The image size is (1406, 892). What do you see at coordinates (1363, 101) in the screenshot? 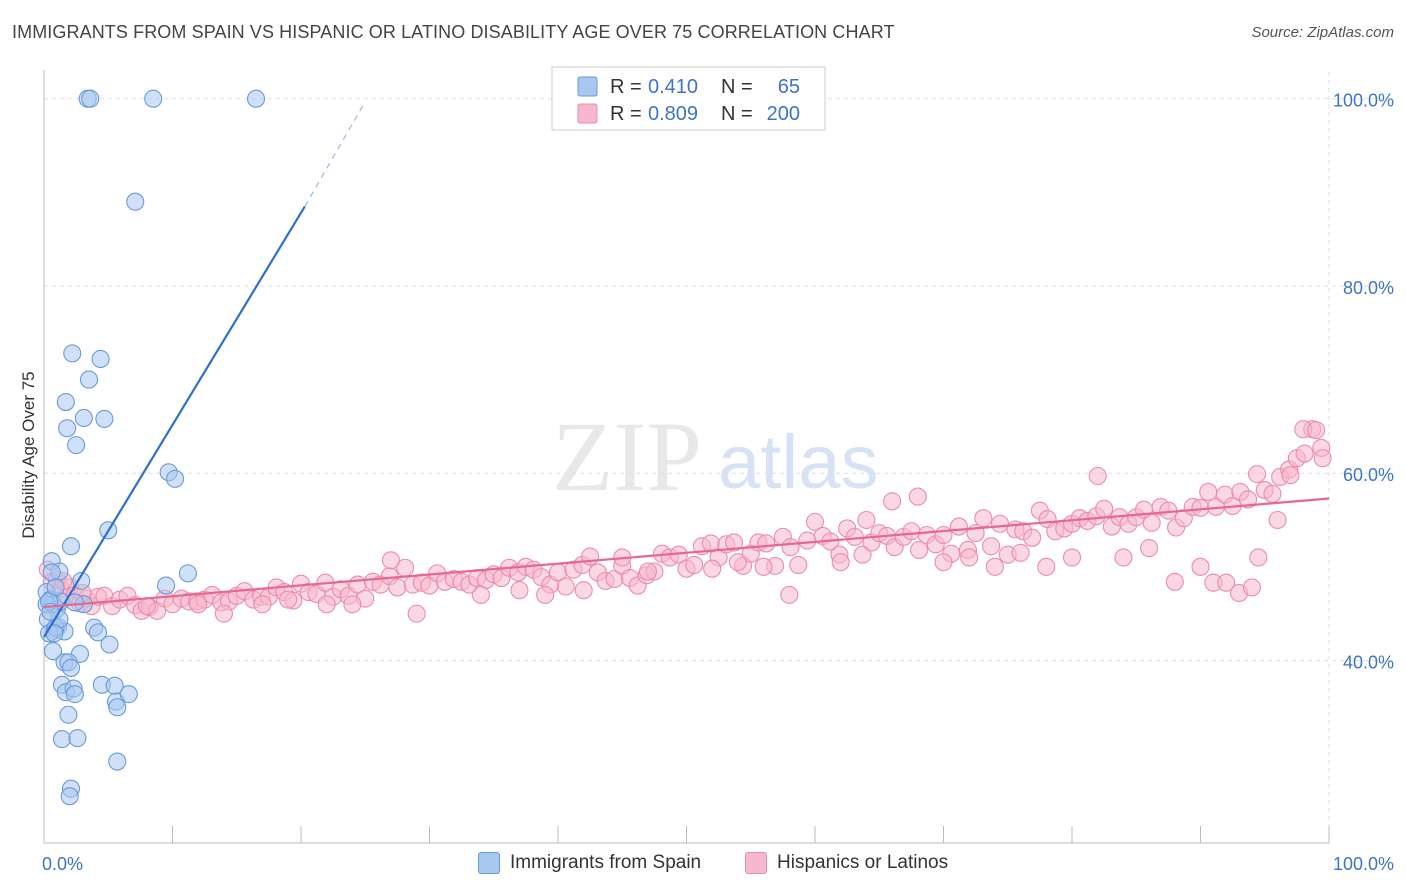
I see `y-tick-label: 100.0%` at bounding box center [1363, 101].